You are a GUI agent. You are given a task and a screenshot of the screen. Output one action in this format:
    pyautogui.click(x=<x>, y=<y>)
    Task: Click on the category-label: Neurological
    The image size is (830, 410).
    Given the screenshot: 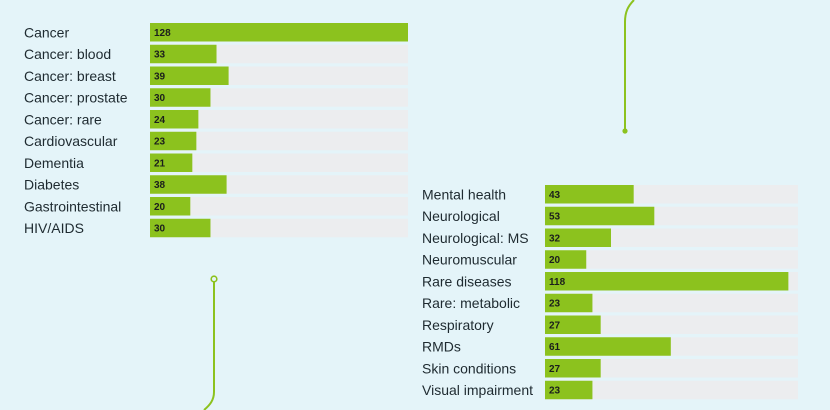 What is the action you would take?
    pyautogui.click(x=461, y=216)
    